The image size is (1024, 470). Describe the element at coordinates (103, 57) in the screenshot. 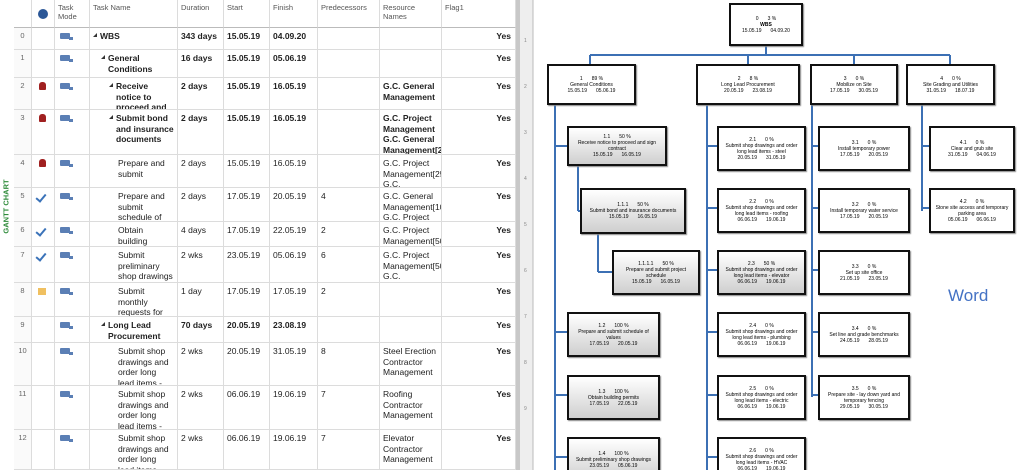

I see `collapse-triangle` at that location.